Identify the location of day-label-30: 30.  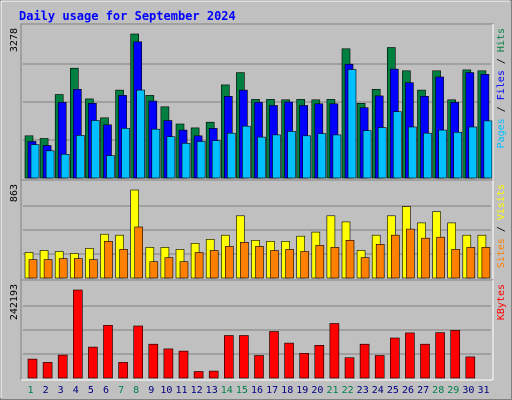
(468, 390).